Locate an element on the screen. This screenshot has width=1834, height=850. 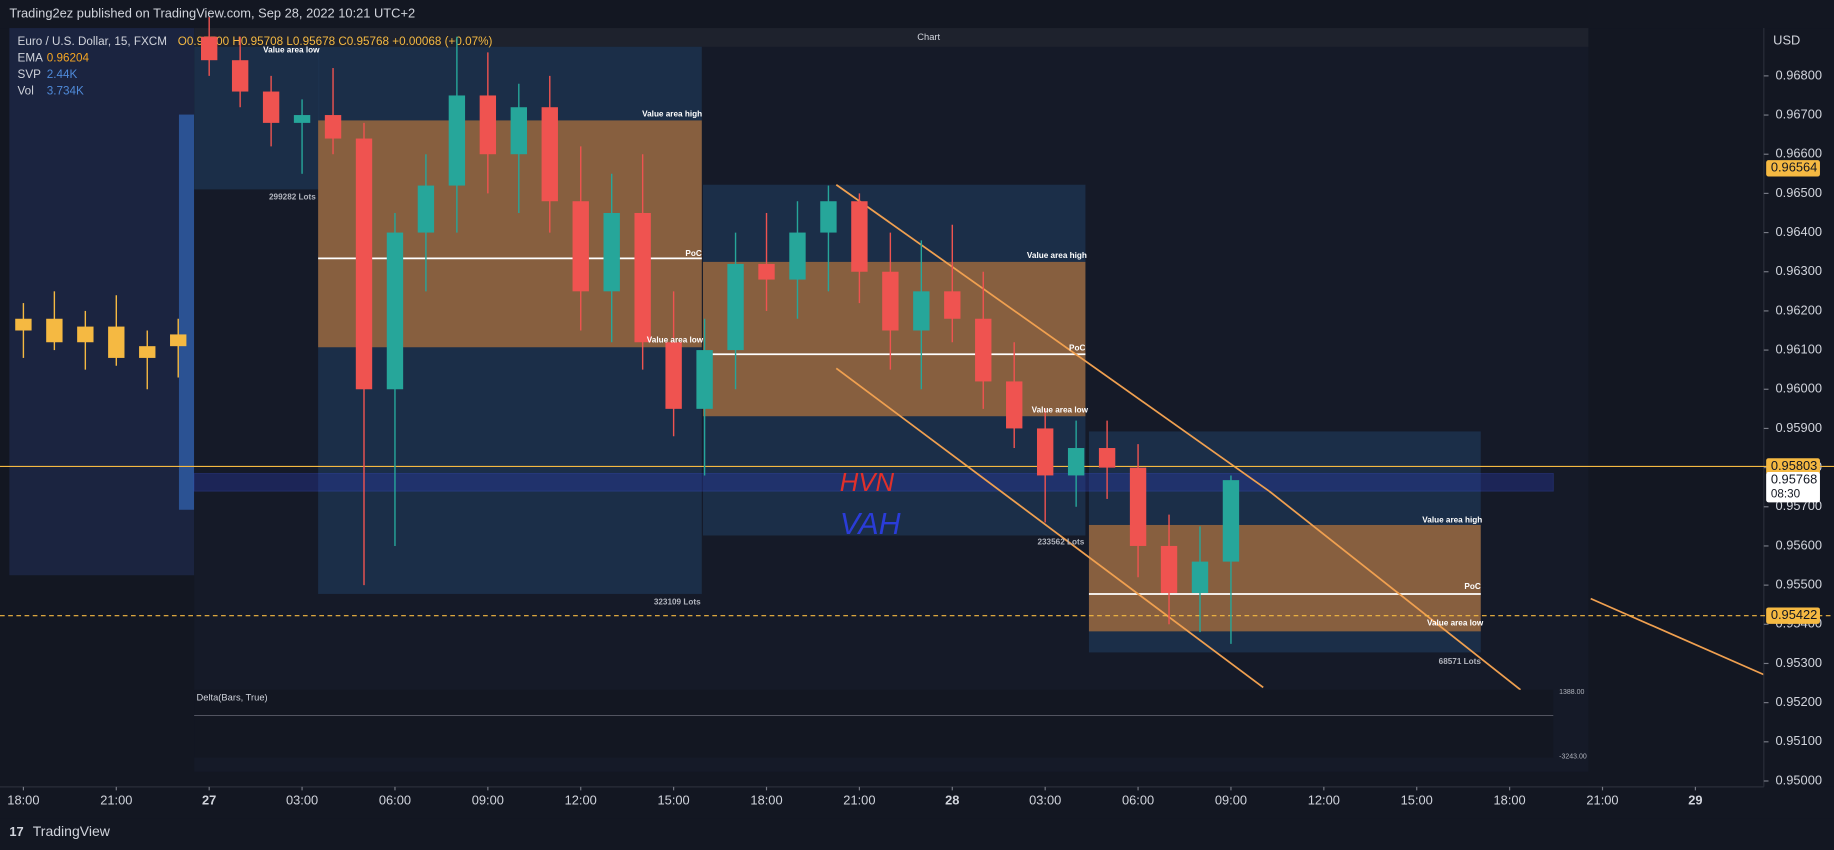
y-tick-label: 0.95200 is located at coordinates (1799, 701).